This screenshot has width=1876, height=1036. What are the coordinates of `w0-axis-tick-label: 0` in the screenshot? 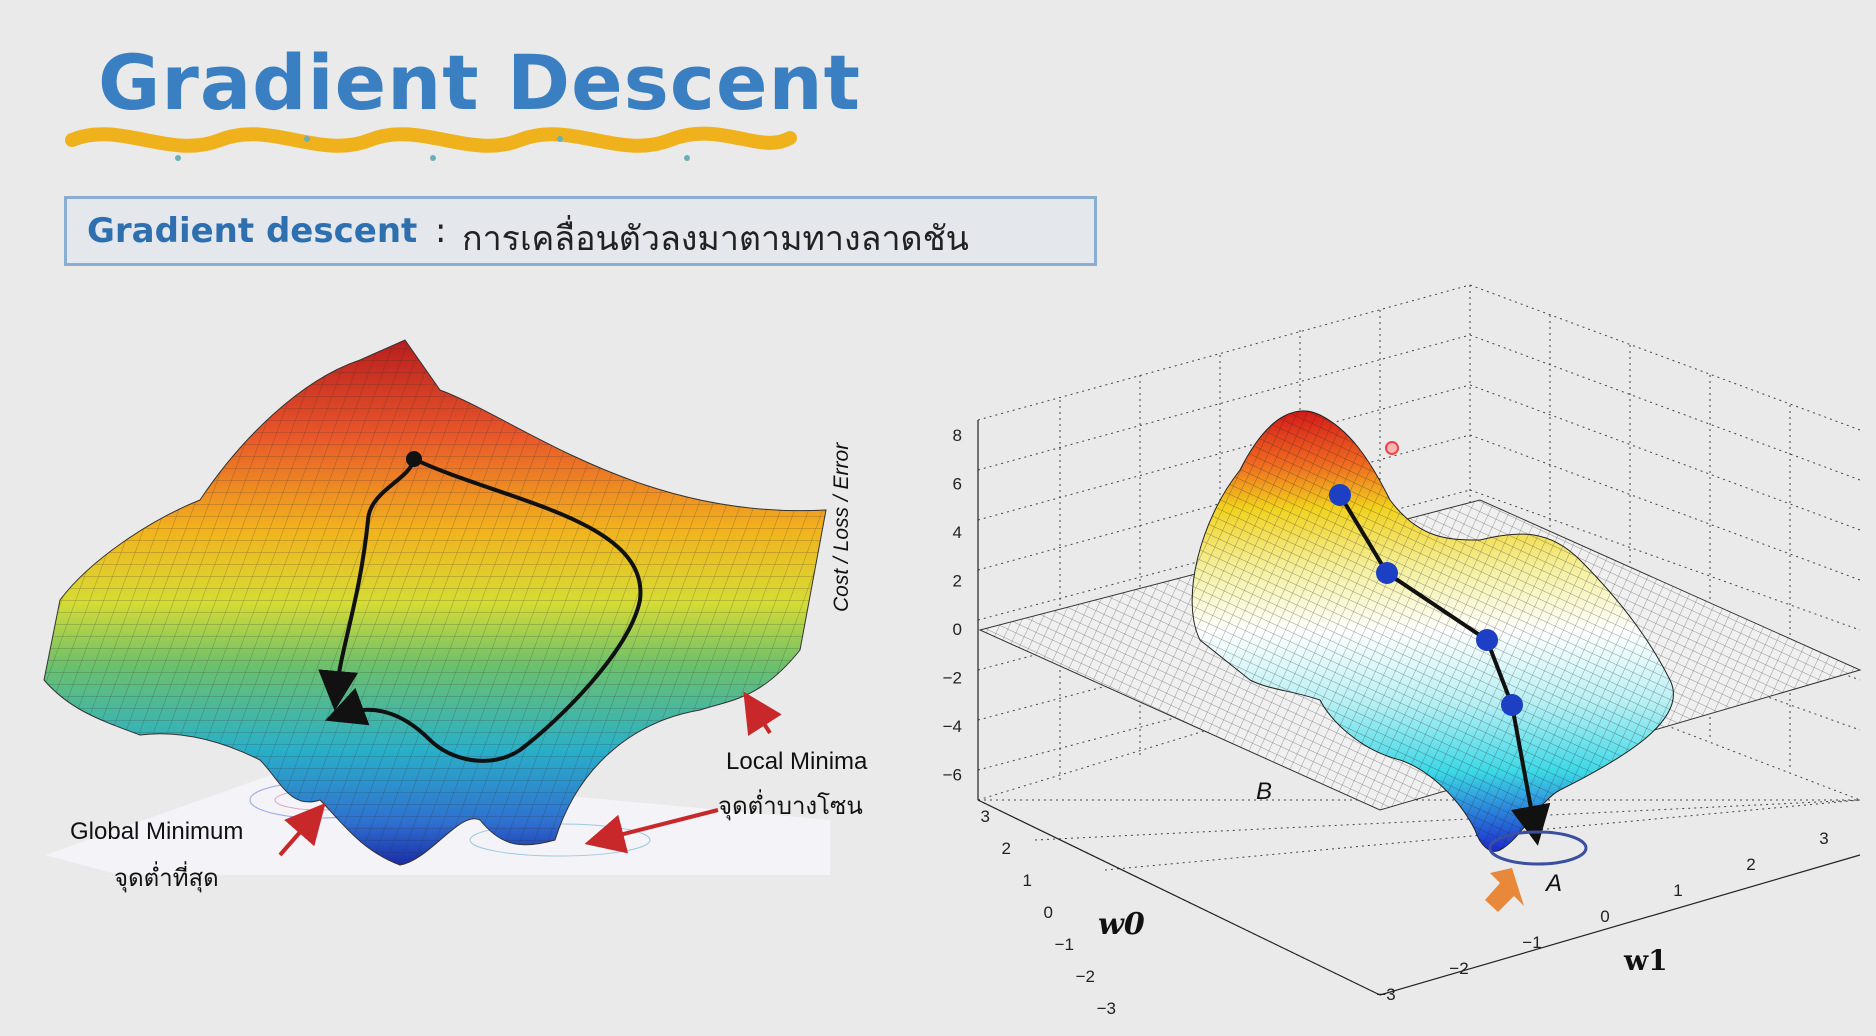 It's located at (1048, 912).